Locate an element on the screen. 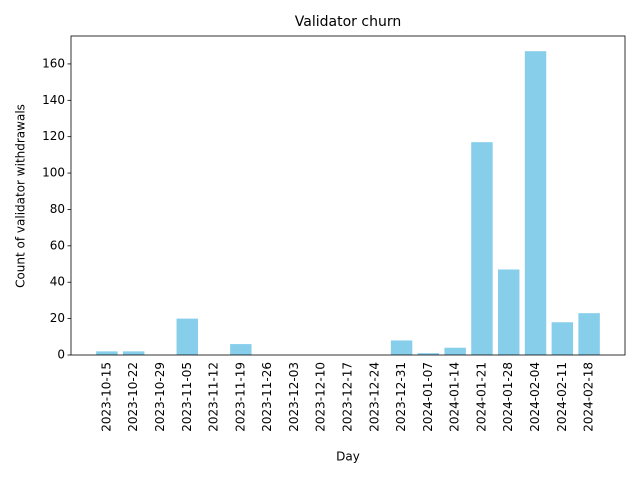  y-tick-label: 20 is located at coordinates (57, 318).